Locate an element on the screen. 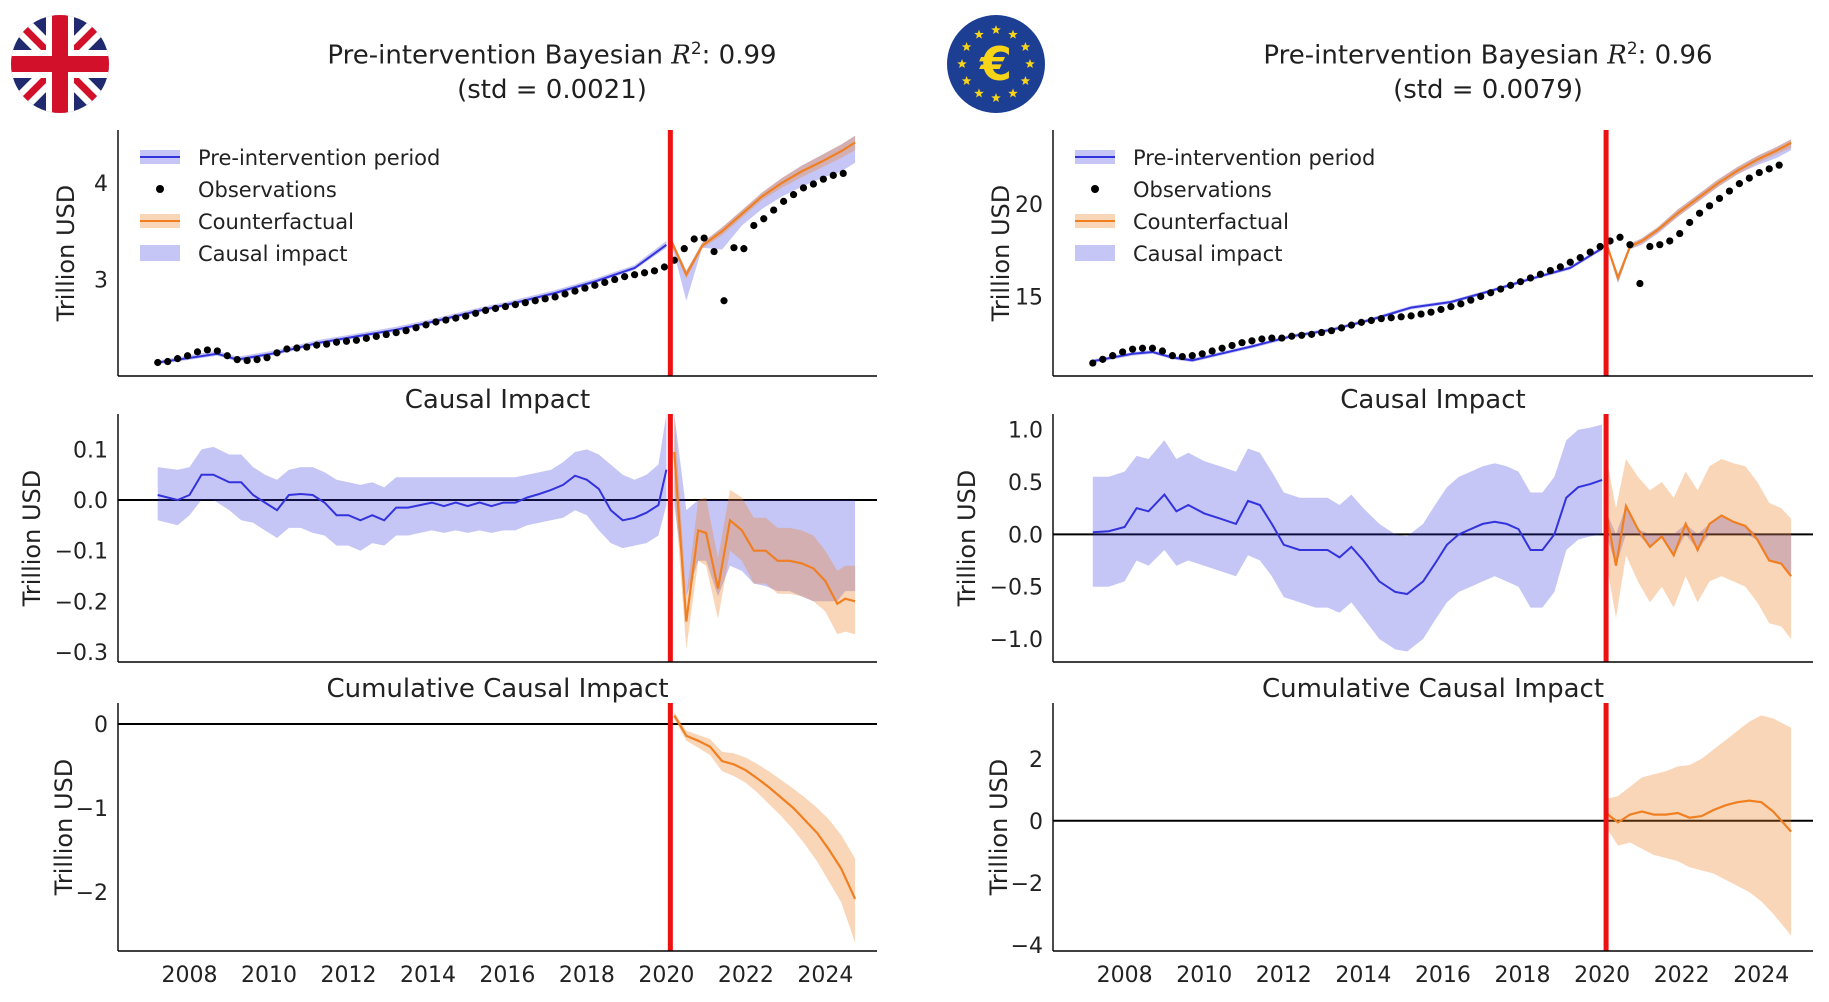 This screenshot has height=1002, width=1829. eu-flag-icon: € is located at coordinates (996, 64).